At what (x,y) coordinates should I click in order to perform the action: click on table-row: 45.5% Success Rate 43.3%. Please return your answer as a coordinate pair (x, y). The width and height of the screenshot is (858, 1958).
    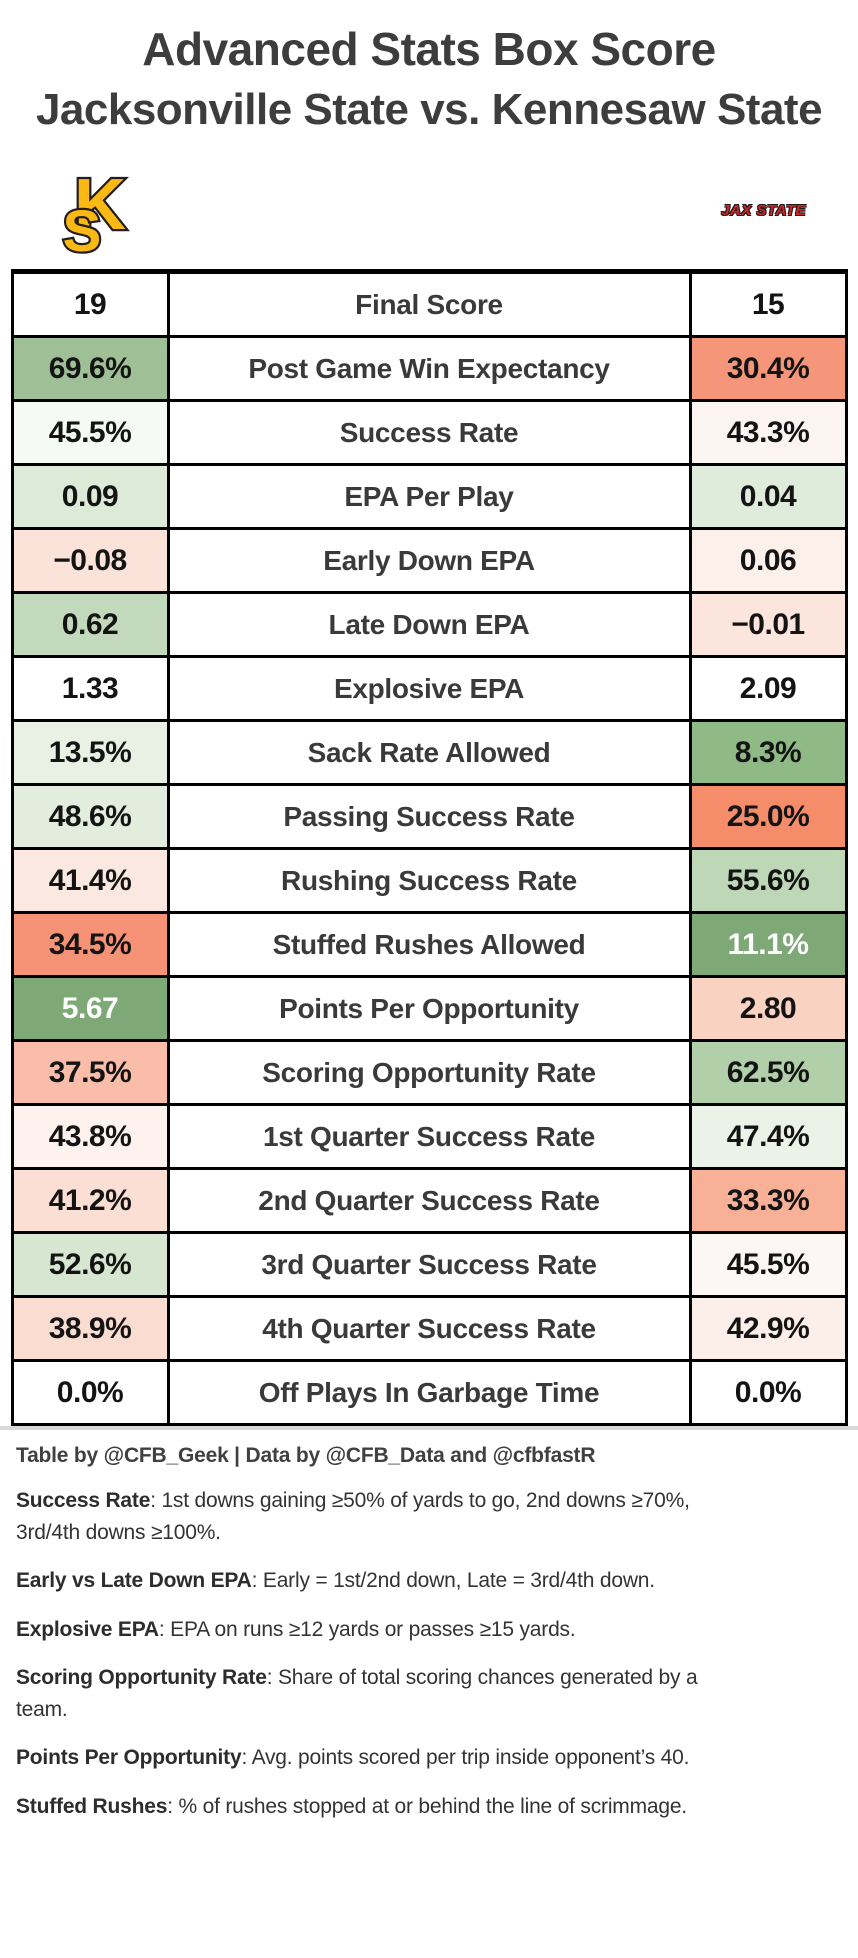
    Looking at the image, I should click on (429, 432).